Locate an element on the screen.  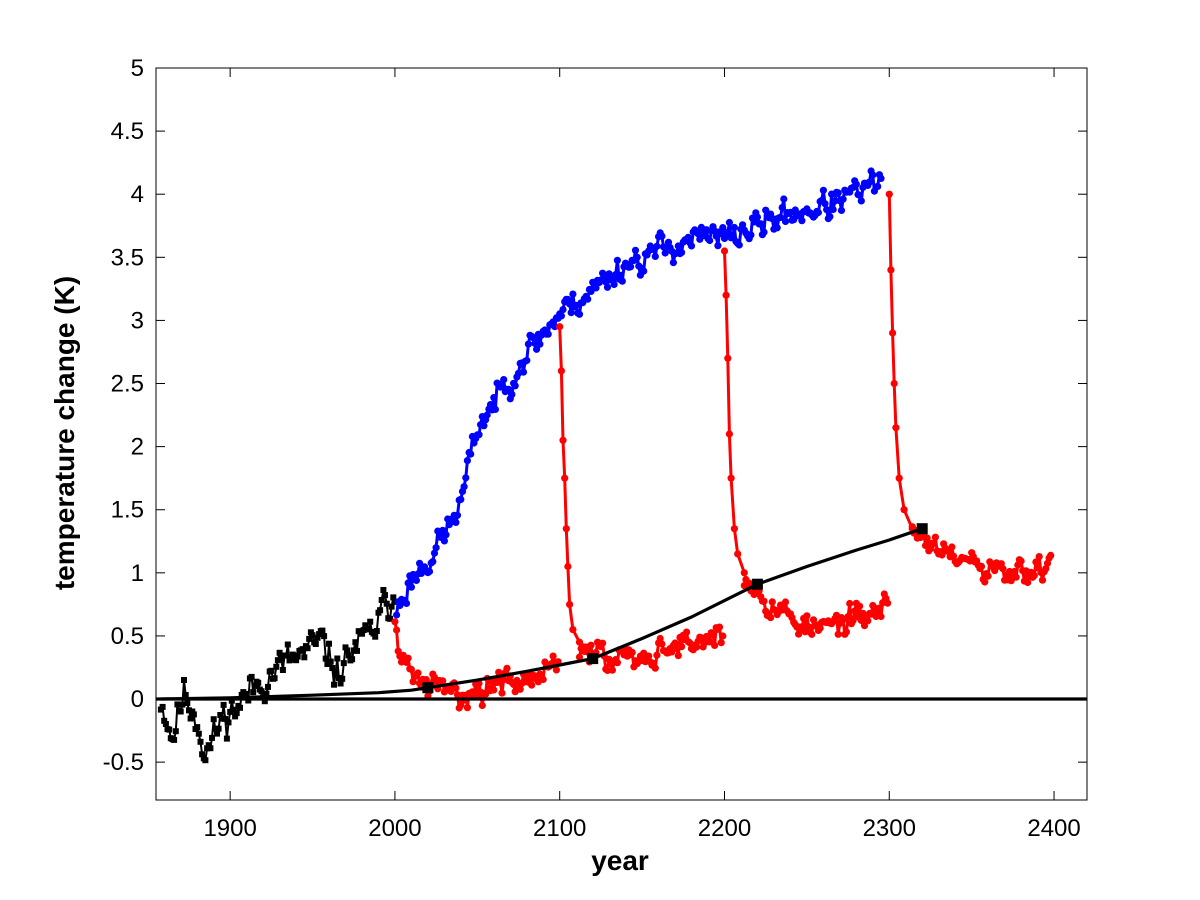
series-9-line is located at coordinates (541, 614).